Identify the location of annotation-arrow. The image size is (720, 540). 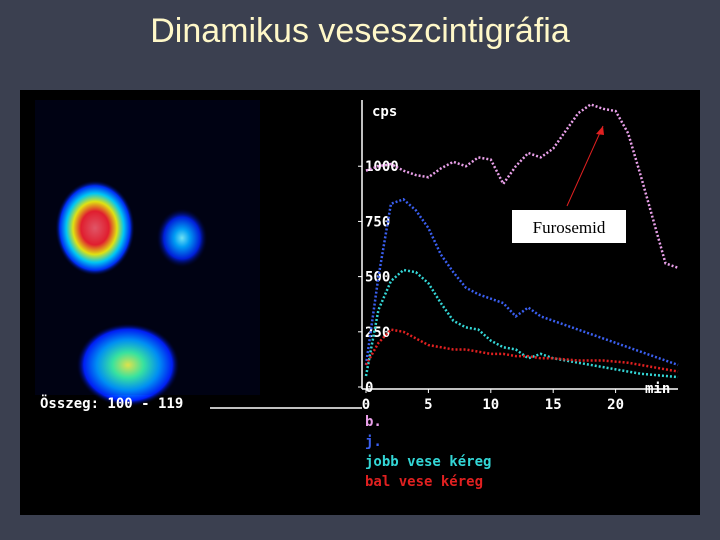
(585, 166).